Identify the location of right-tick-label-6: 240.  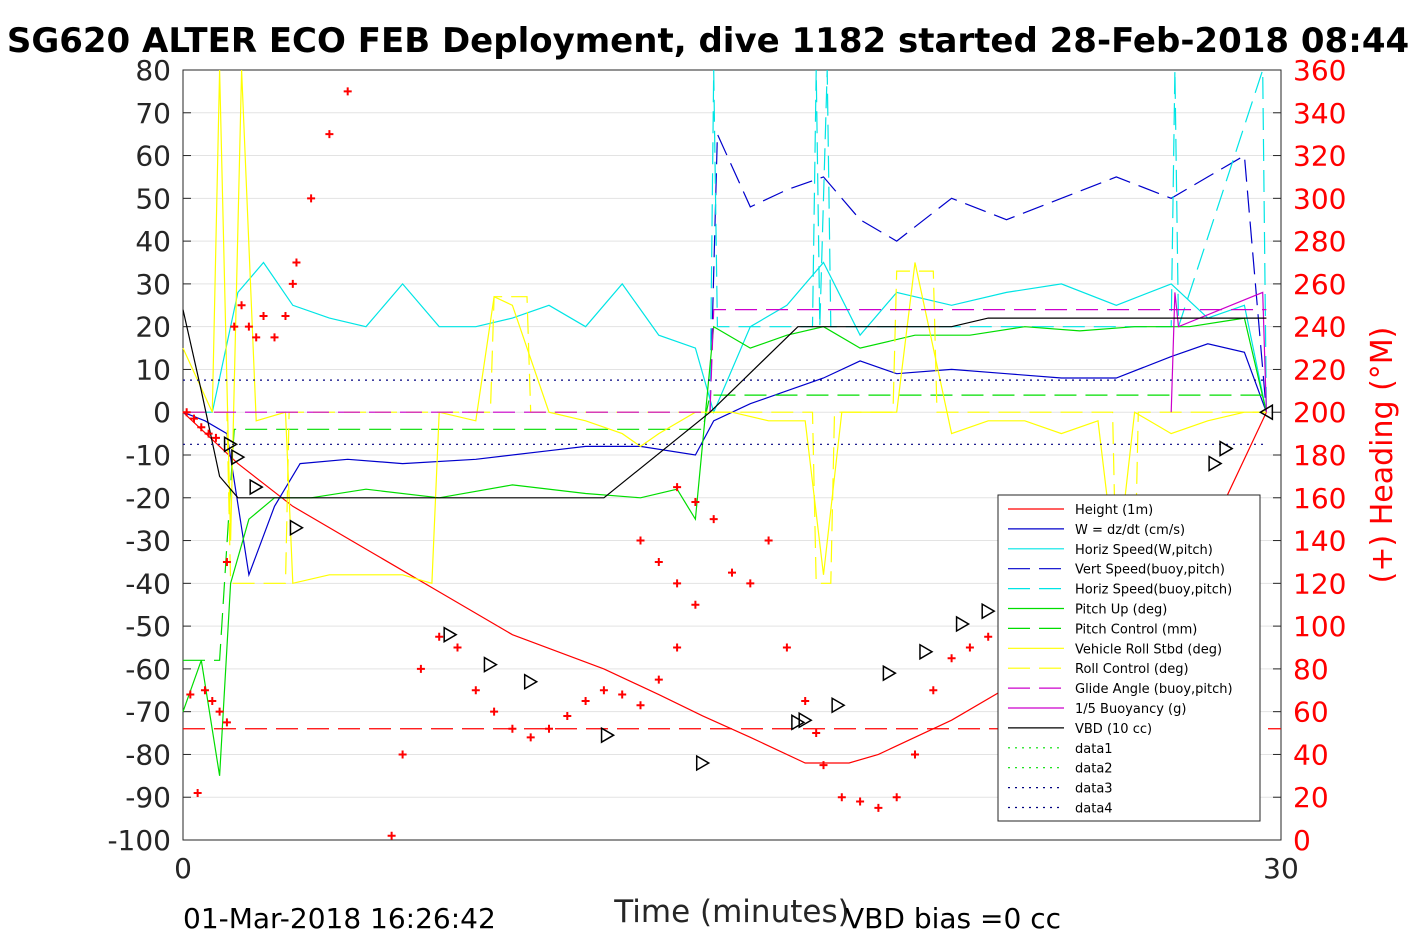
(1319, 327).